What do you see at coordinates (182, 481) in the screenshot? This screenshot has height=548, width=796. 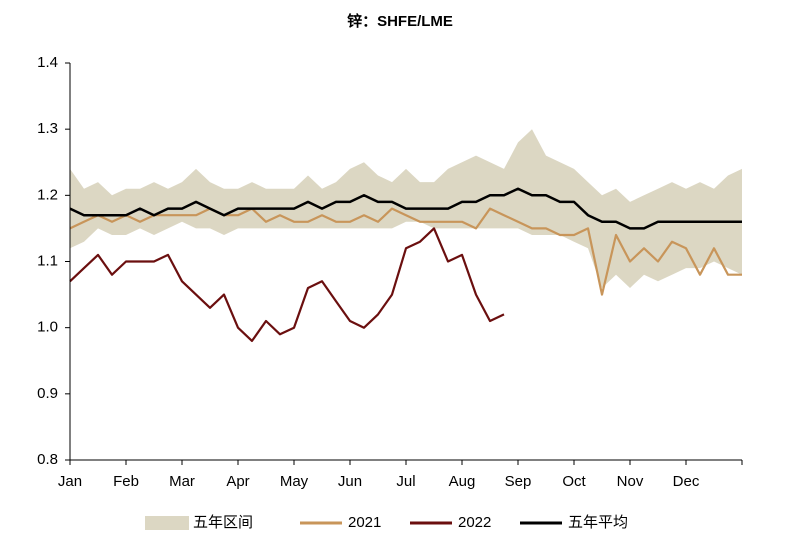 I see `x-tick-label: Mar` at bounding box center [182, 481].